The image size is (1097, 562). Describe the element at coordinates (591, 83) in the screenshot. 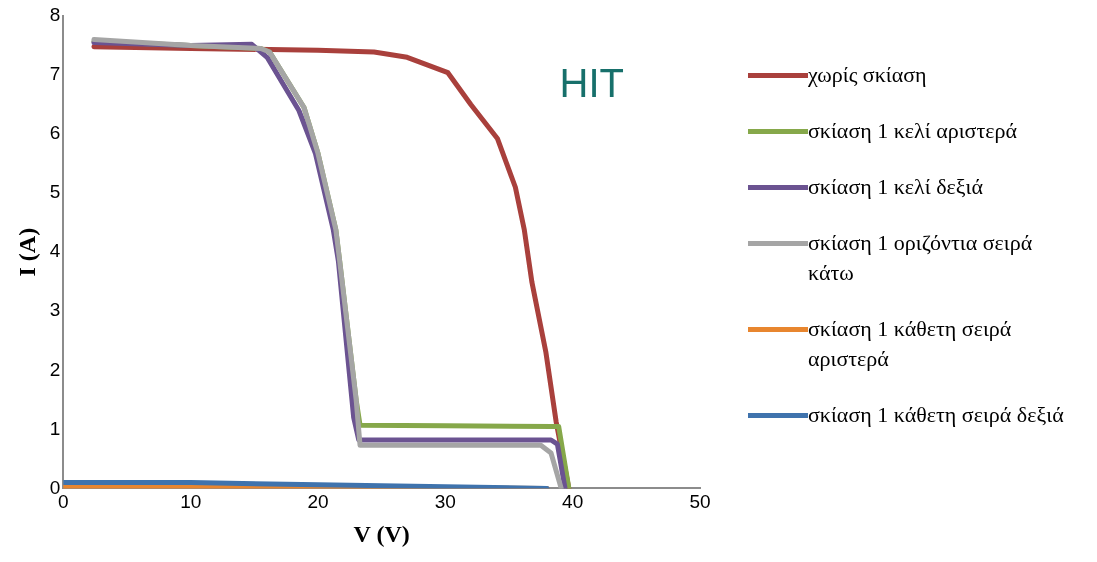

I see `annotation: HIT` at that location.